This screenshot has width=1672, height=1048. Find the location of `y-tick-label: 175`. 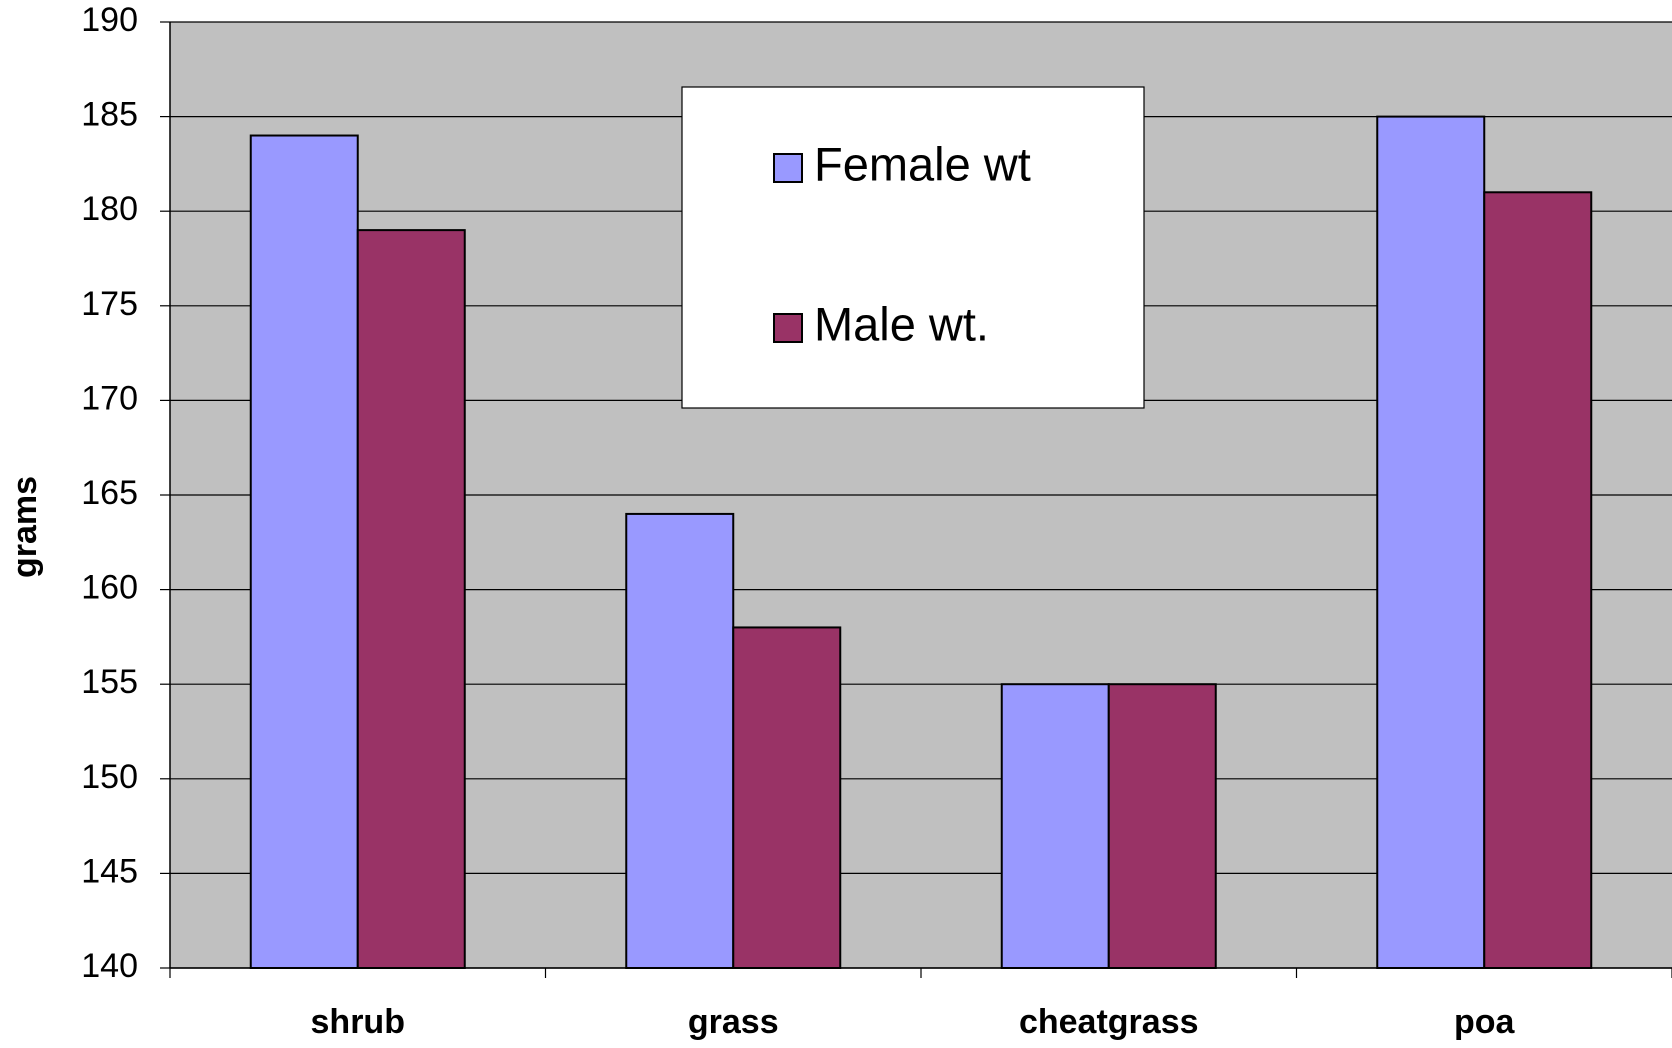

y-tick-label: 175 is located at coordinates (109, 304).